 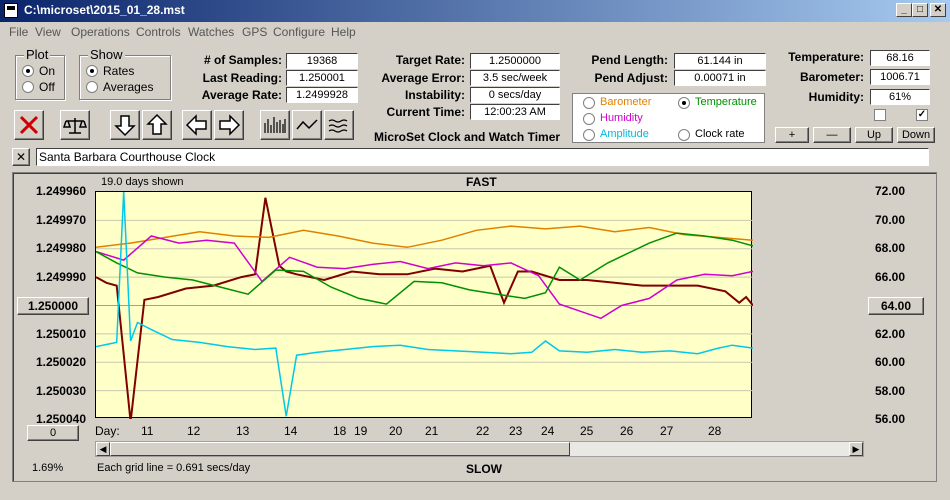 What do you see at coordinates (515, 95) in the screenshot?
I see `instability-field: 0 secs/day` at bounding box center [515, 95].